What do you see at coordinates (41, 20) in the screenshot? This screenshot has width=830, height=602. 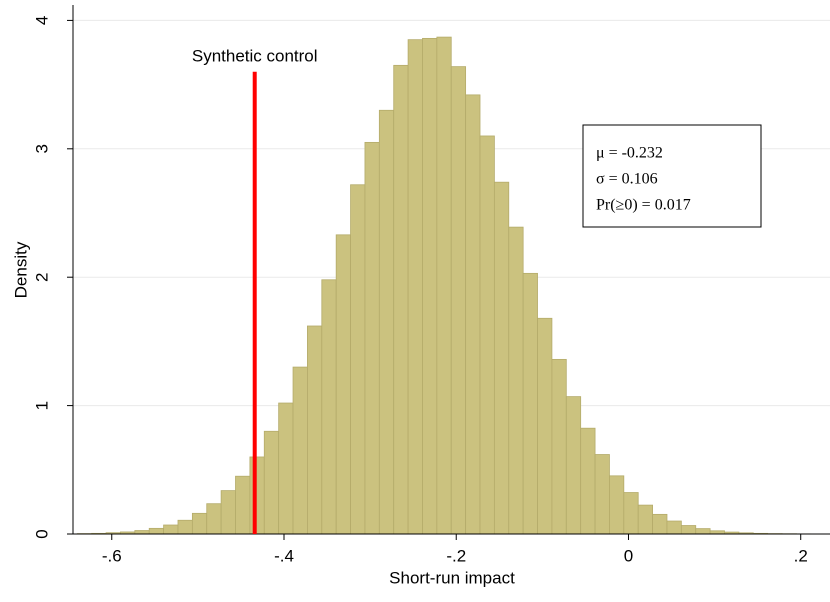 I see `y-tick-label: 4` at bounding box center [41, 20].